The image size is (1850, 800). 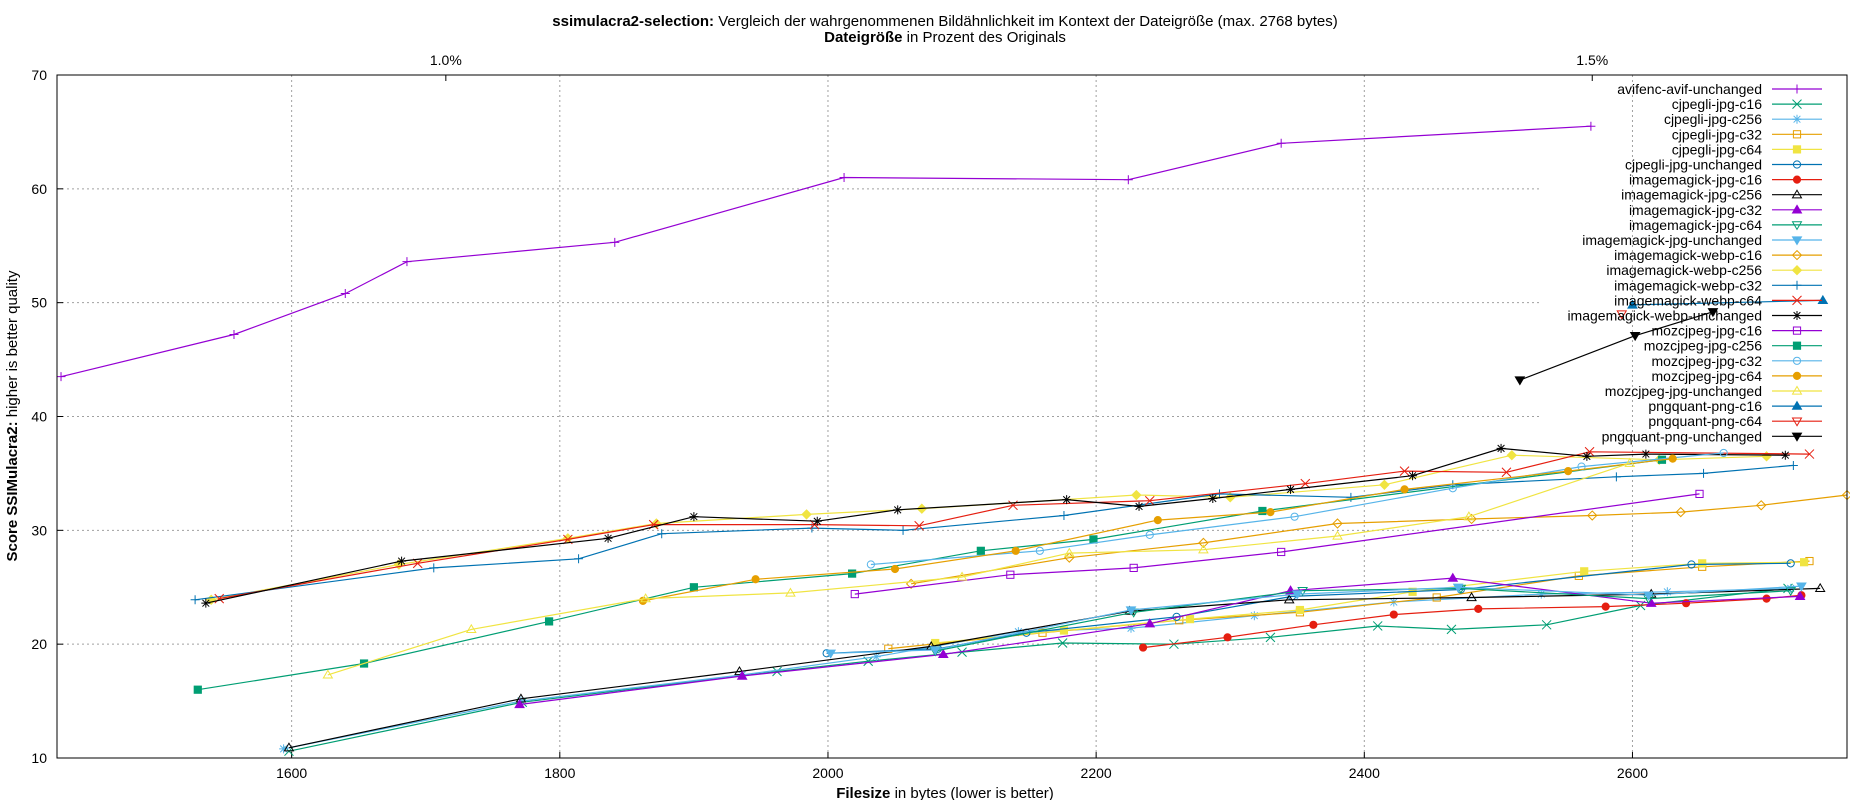 What do you see at coordinates (863, 792) in the screenshot?
I see `x-axis-label-bold: Filesize` at bounding box center [863, 792].